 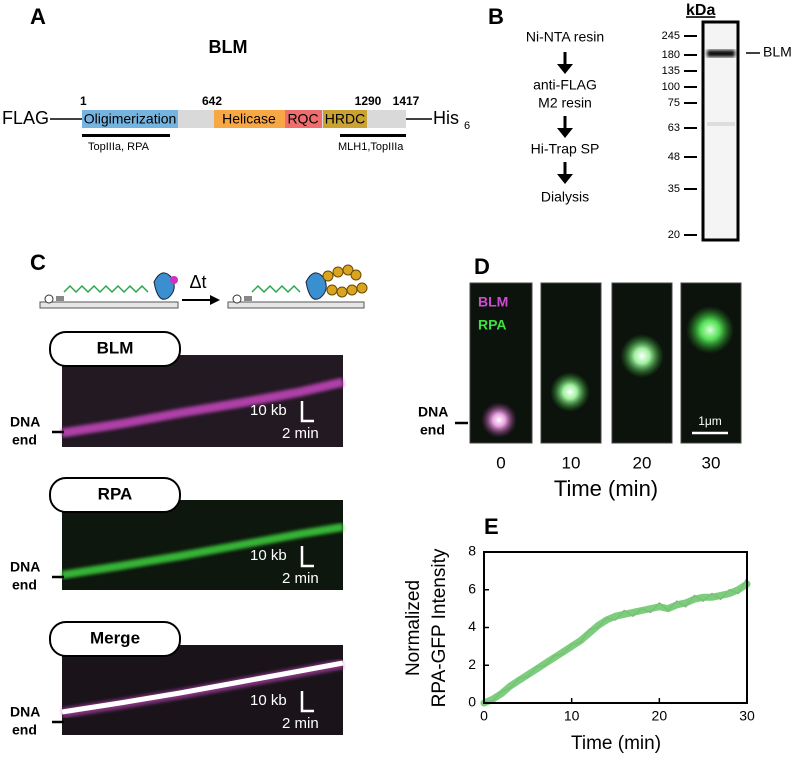 What do you see at coordinates (571, 462) in the screenshot?
I see `time-label: 10` at bounding box center [571, 462].